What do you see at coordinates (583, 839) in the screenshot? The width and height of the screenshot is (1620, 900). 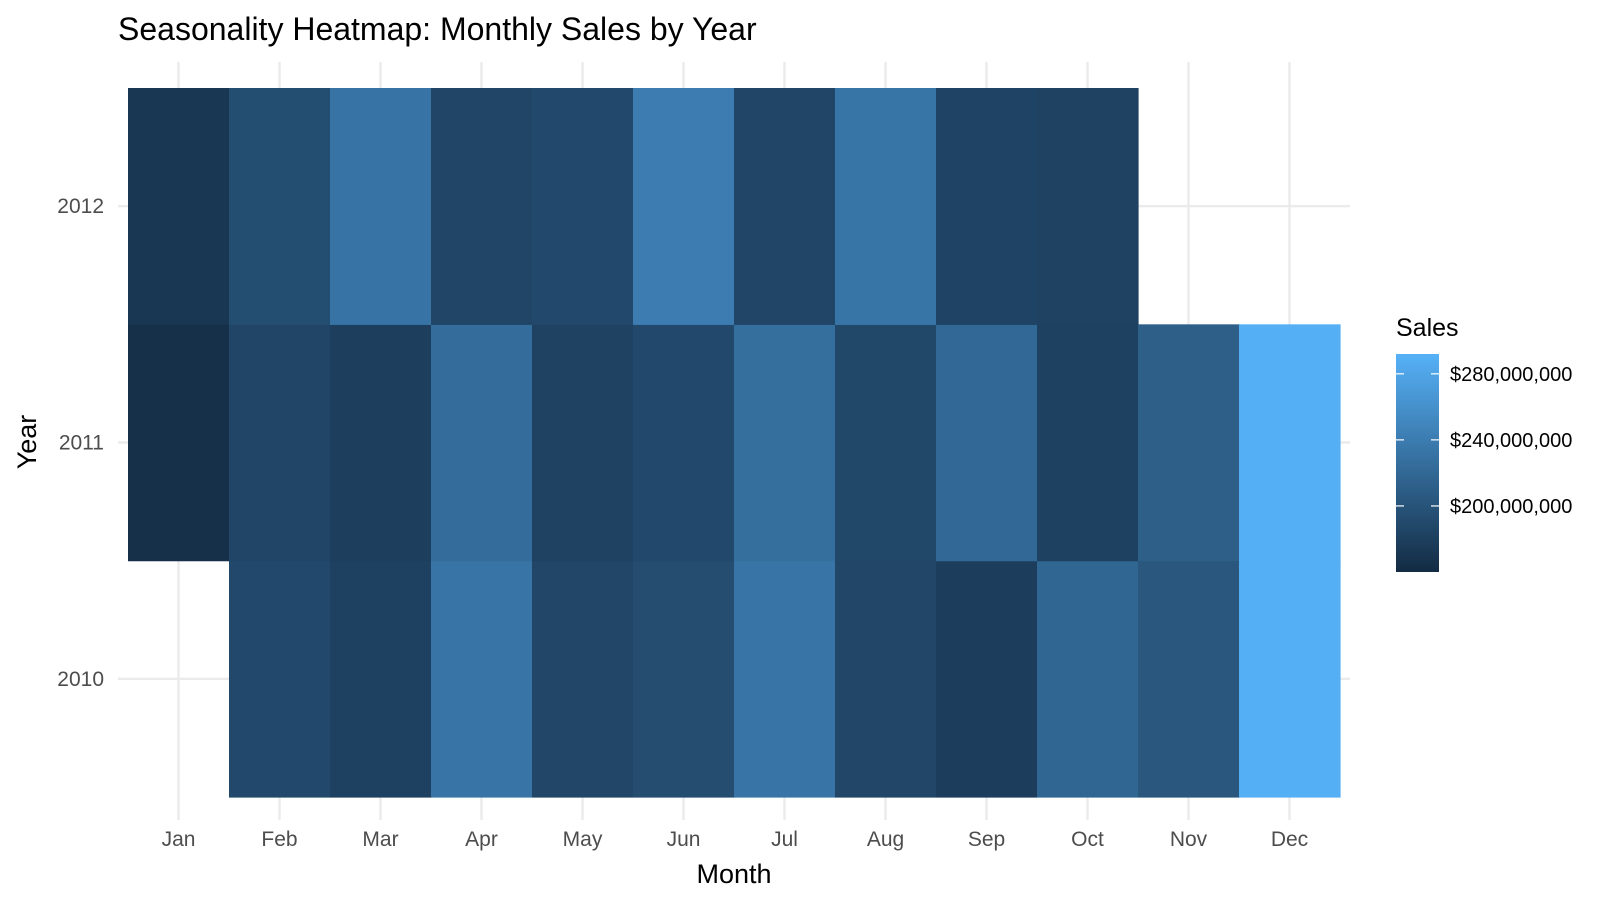 I see `x-tick-label: May` at bounding box center [583, 839].